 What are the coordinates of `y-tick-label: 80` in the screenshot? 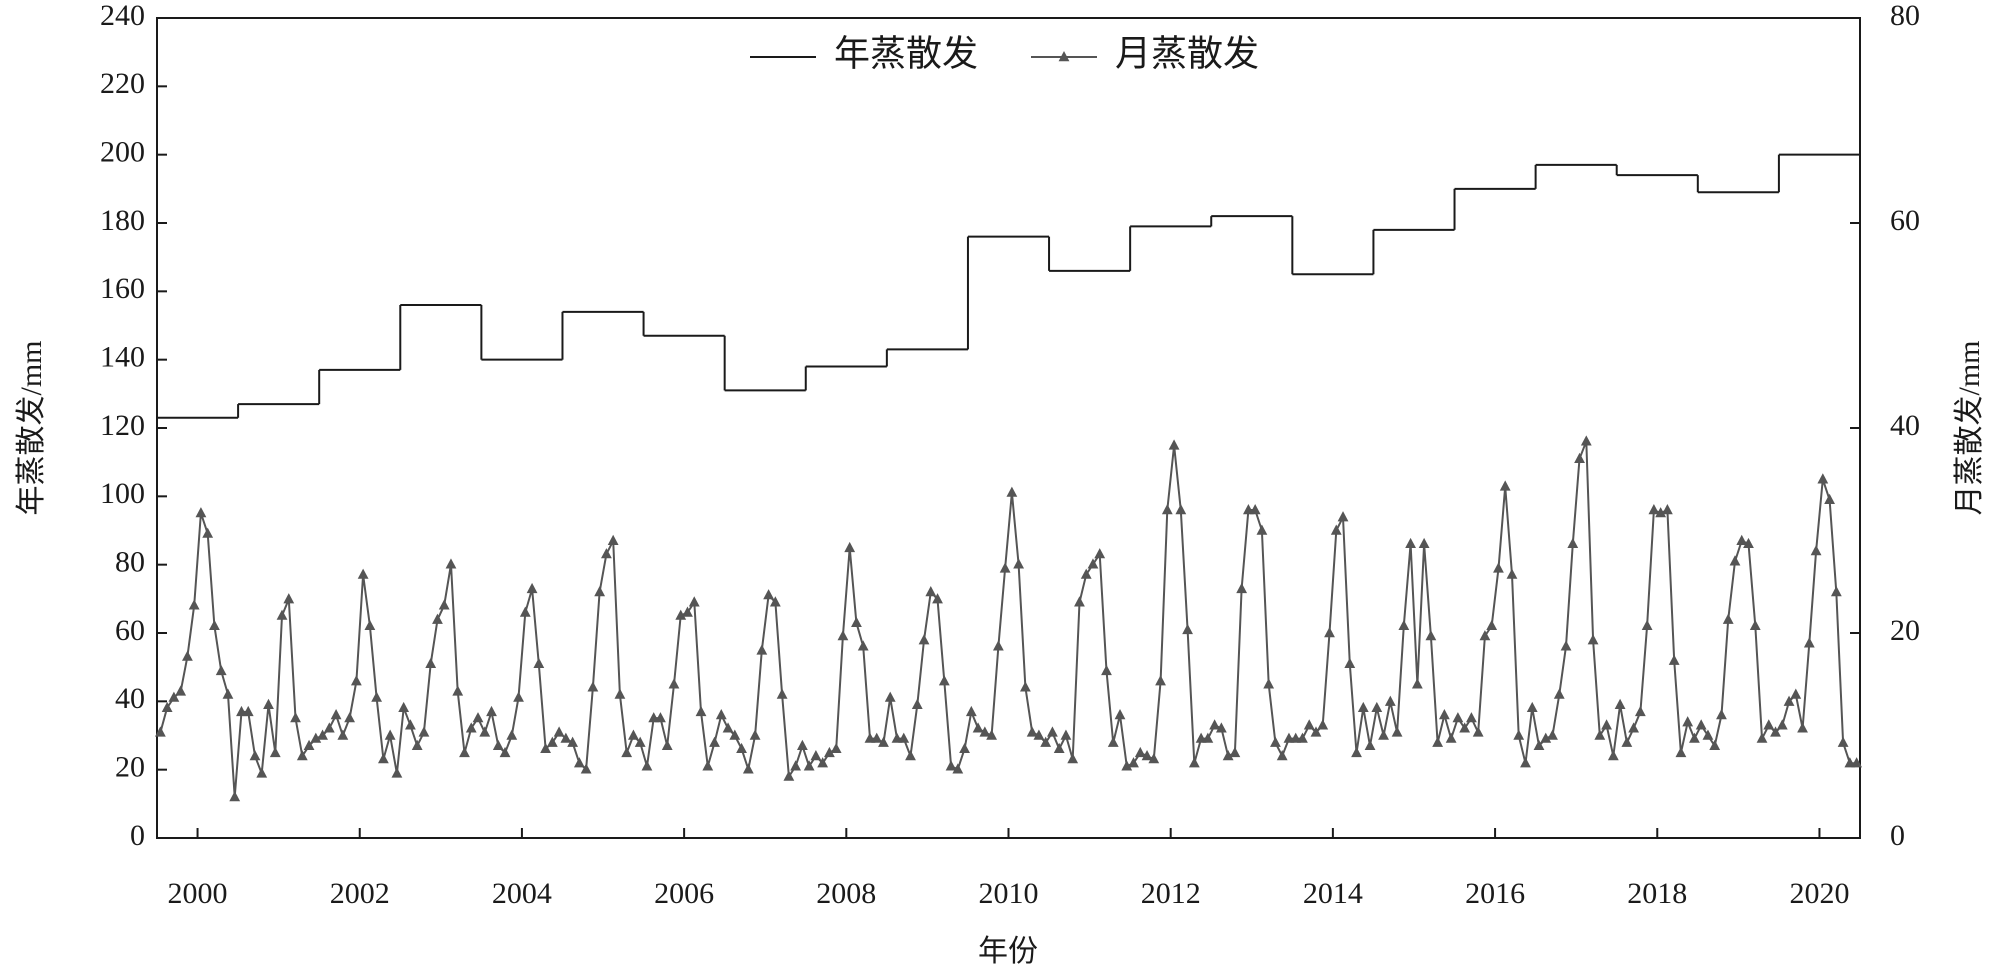 It's located at (130, 562).